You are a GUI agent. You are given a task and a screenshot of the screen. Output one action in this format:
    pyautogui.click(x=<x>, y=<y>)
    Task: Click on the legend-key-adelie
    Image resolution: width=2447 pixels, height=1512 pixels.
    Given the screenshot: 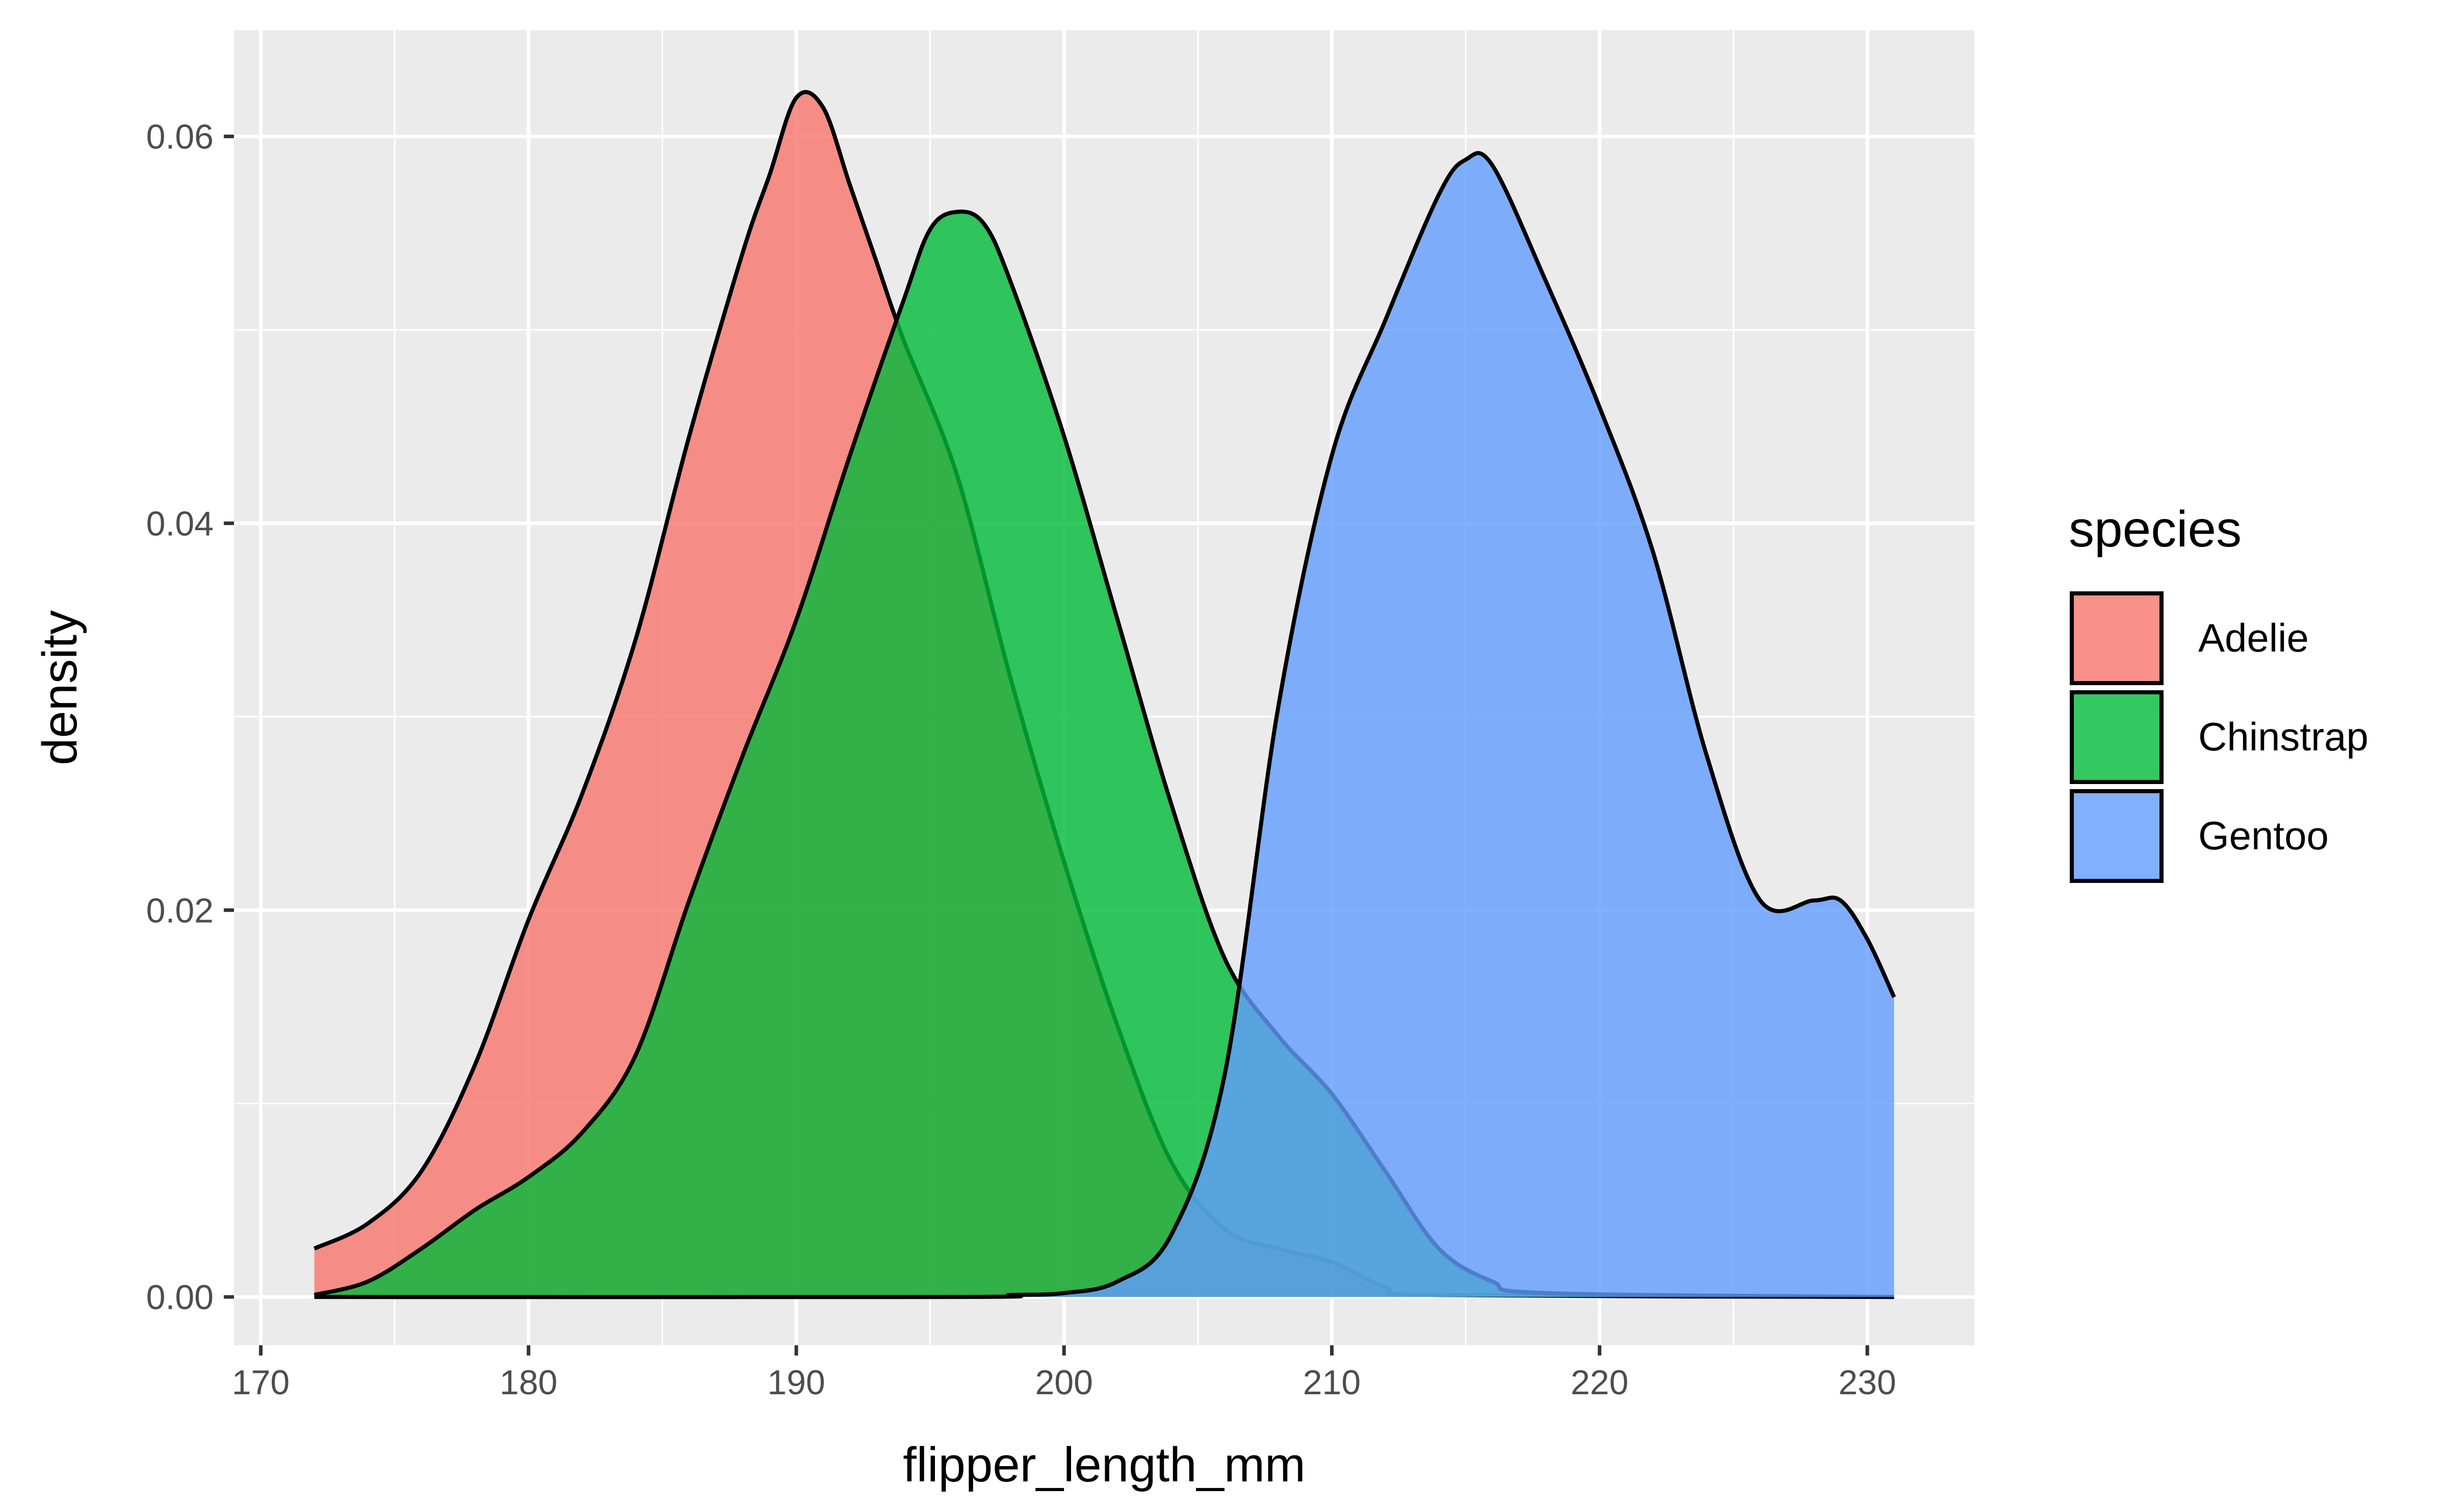 What is the action you would take?
    pyautogui.click(x=2117, y=638)
    